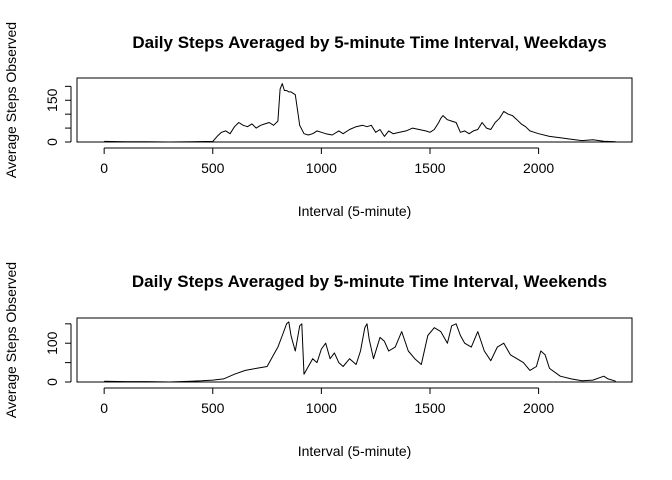 This screenshot has height=480, width=672. What do you see at coordinates (52, 343) in the screenshot?
I see `y-tick-label: 100` at bounding box center [52, 343].